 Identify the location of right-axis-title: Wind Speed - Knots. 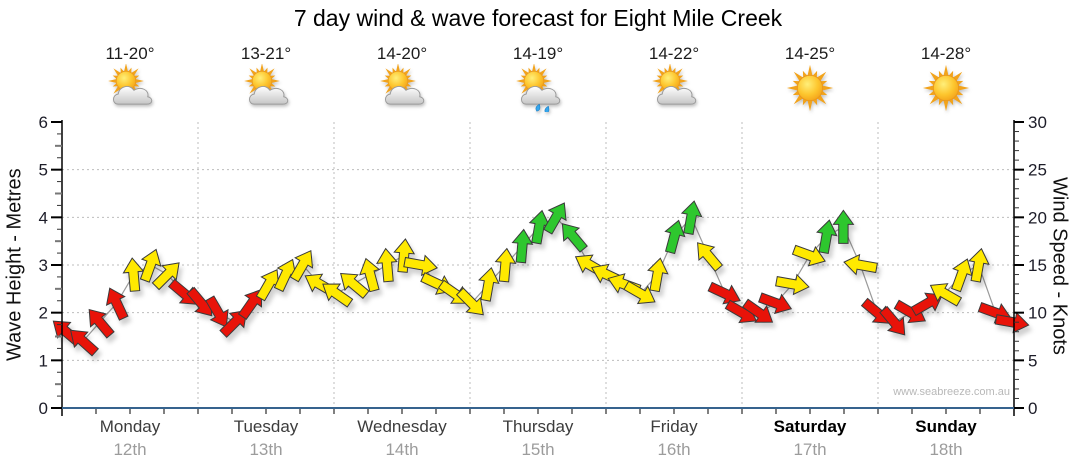
(1059, 266).